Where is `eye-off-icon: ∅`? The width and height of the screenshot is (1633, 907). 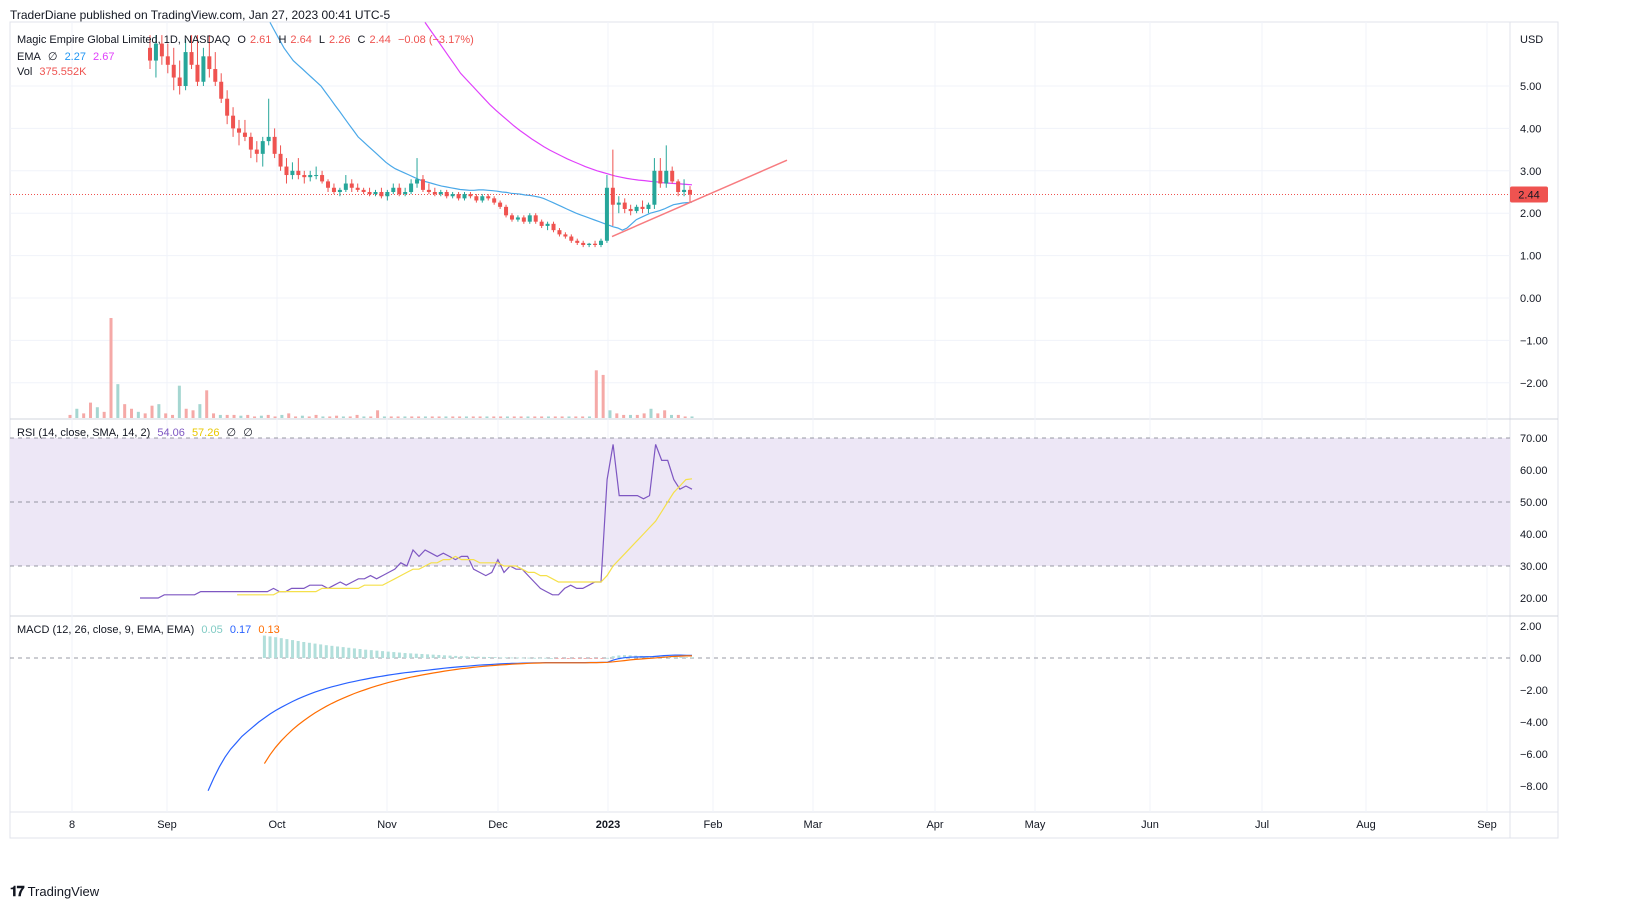
eye-off-icon: ∅ is located at coordinates (52, 57).